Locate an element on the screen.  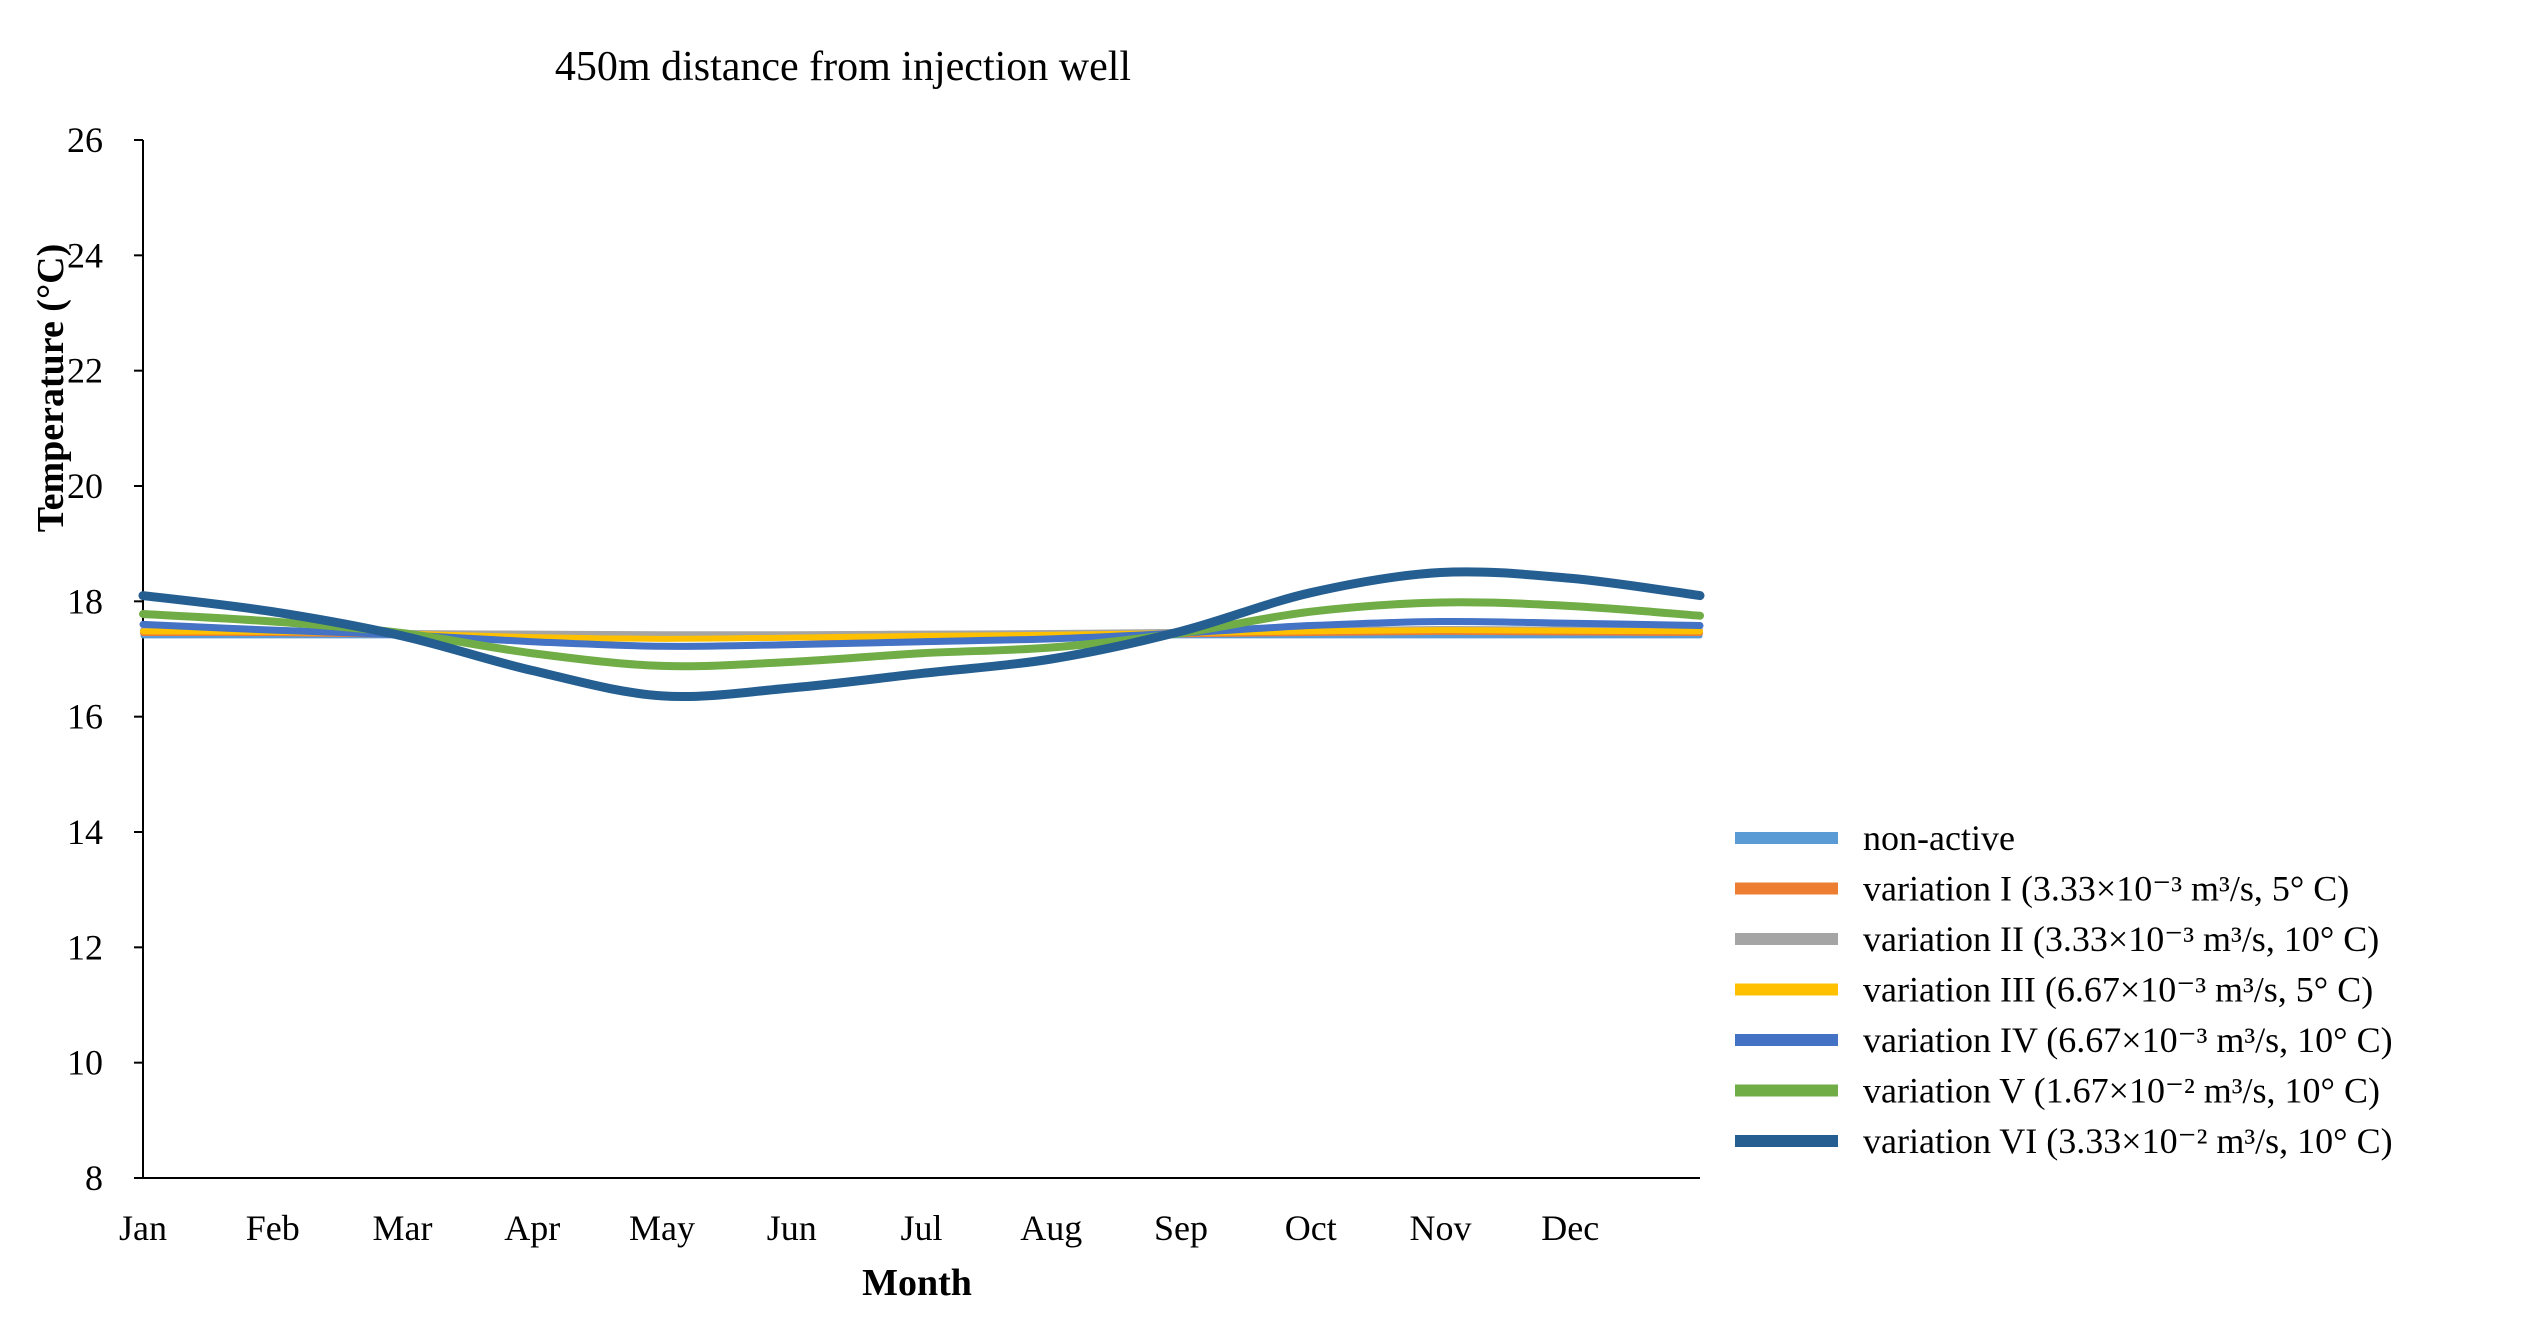
x-tick-label: Jun is located at coordinates (792, 1228).